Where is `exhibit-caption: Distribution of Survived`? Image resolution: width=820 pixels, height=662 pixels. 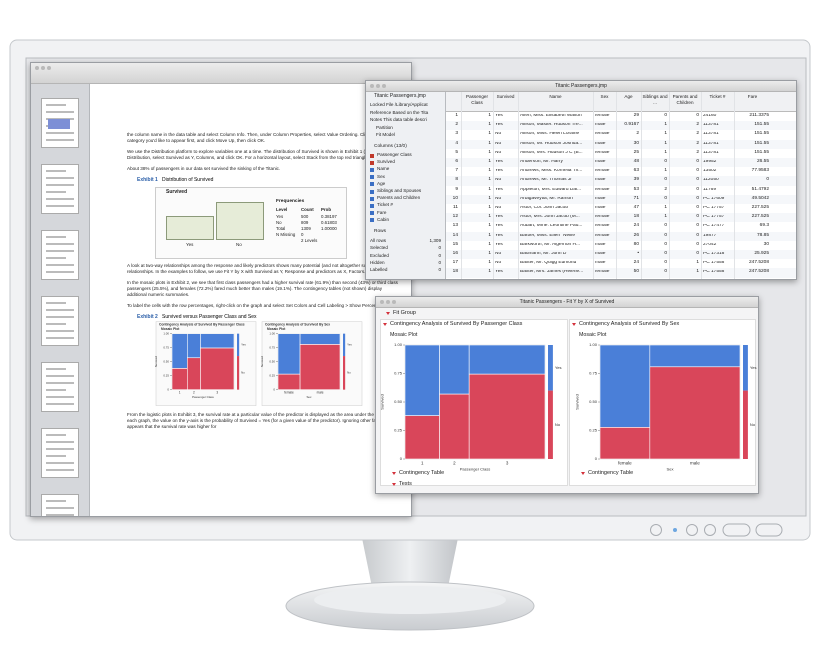
exhibit-caption: Distribution of Survived is located at coordinates (188, 179).